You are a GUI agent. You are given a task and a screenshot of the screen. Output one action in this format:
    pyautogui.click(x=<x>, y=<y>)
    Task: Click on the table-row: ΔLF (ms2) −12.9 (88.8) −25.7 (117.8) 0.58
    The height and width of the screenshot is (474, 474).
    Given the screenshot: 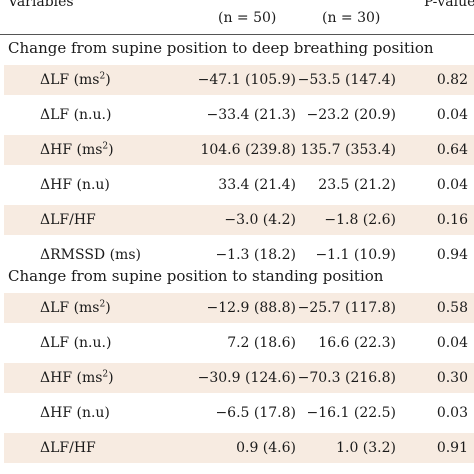 What is the action you would take?
    pyautogui.click(x=239, y=308)
    